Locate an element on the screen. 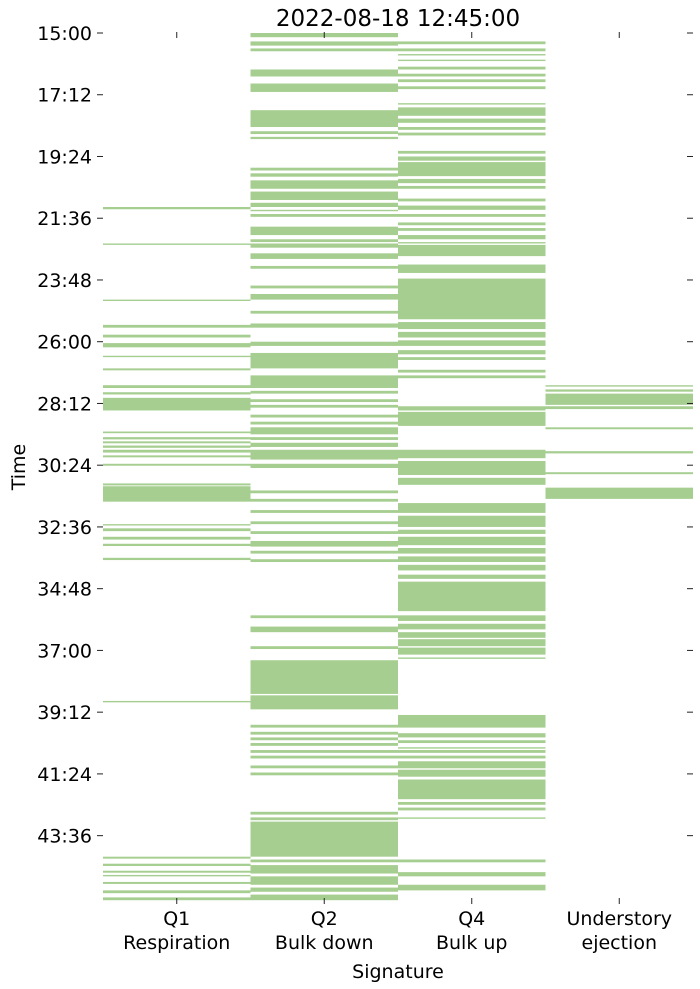 Image resolution: width=700 pixels, height=989 pixels. x-tick-label: Q4 is located at coordinates (471, 919).